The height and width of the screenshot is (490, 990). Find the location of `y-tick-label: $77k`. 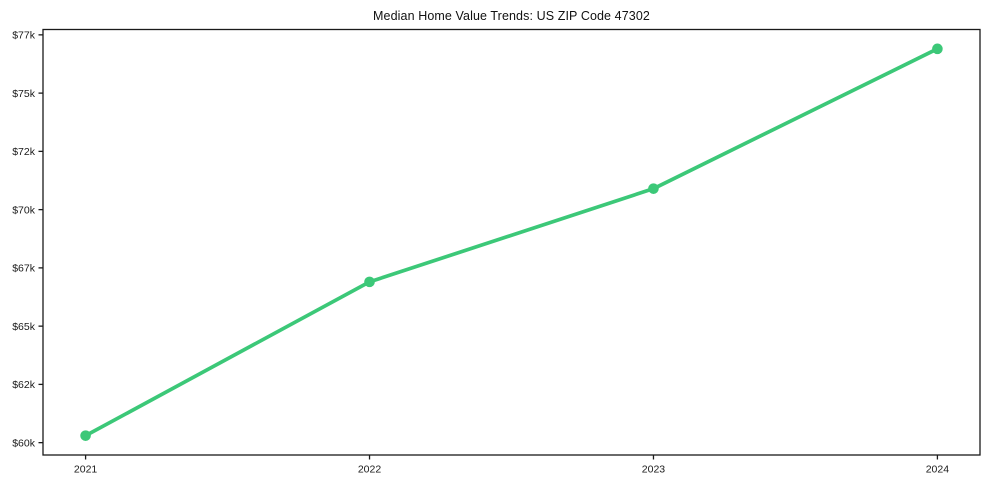

y-tick-label: $77k is located at coordinates (24, 36).